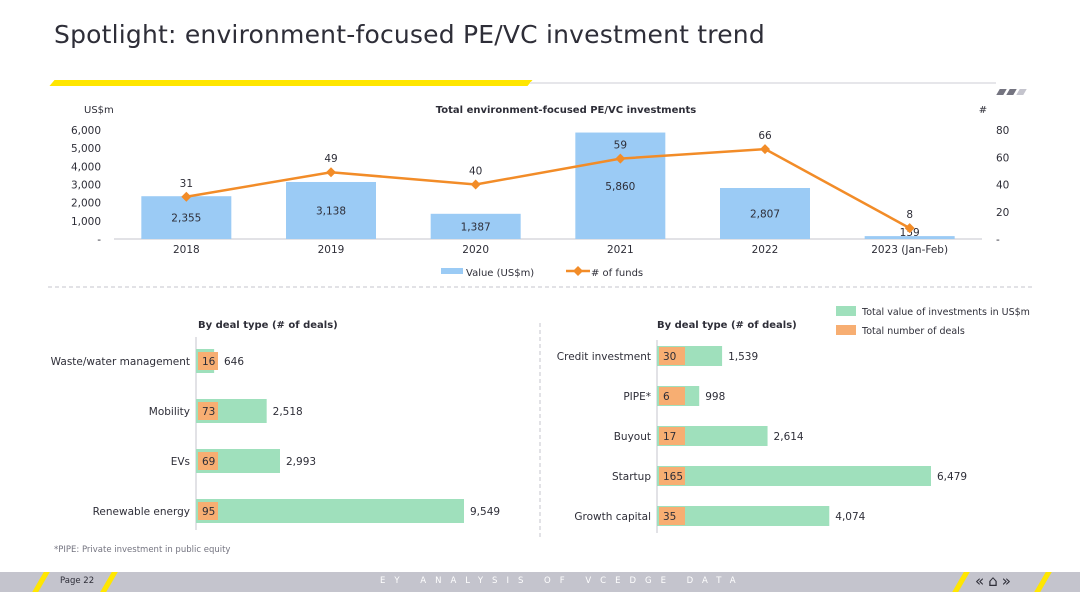 Image resolution: width=1080 pixels, height=607 pixels. What do you see at coordinates (500, 273) in the screenshot?
I see `legend-value-label: Value (US$m)` at bounding box center [500, 273].